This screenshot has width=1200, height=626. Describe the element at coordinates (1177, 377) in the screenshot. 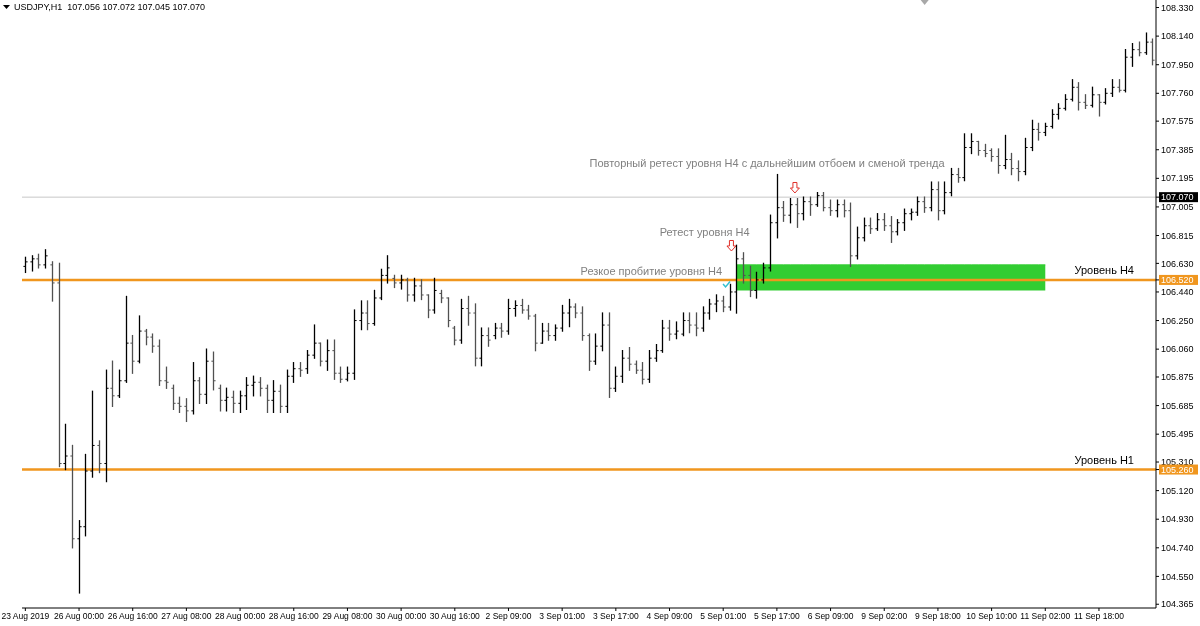

I see `y-tick-label: 105.875` at that location.